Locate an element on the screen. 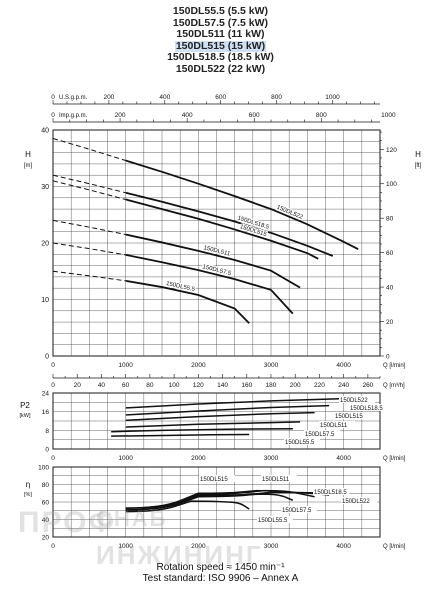 The width and height of the screenshot is (441, 600). efficiency-curve-label: 150DL522 is located at coordinates (356, 502).